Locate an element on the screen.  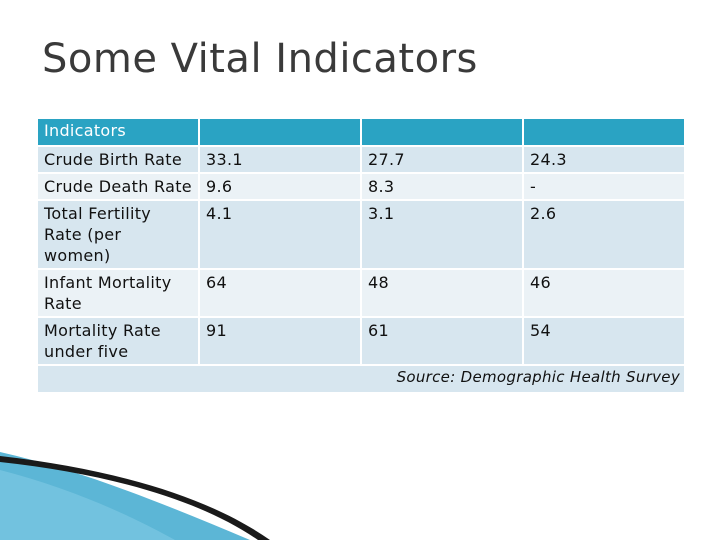
table-row: Crude Birth Rate 33.1 27.7 24.3 is located at coordinates (361, 159).